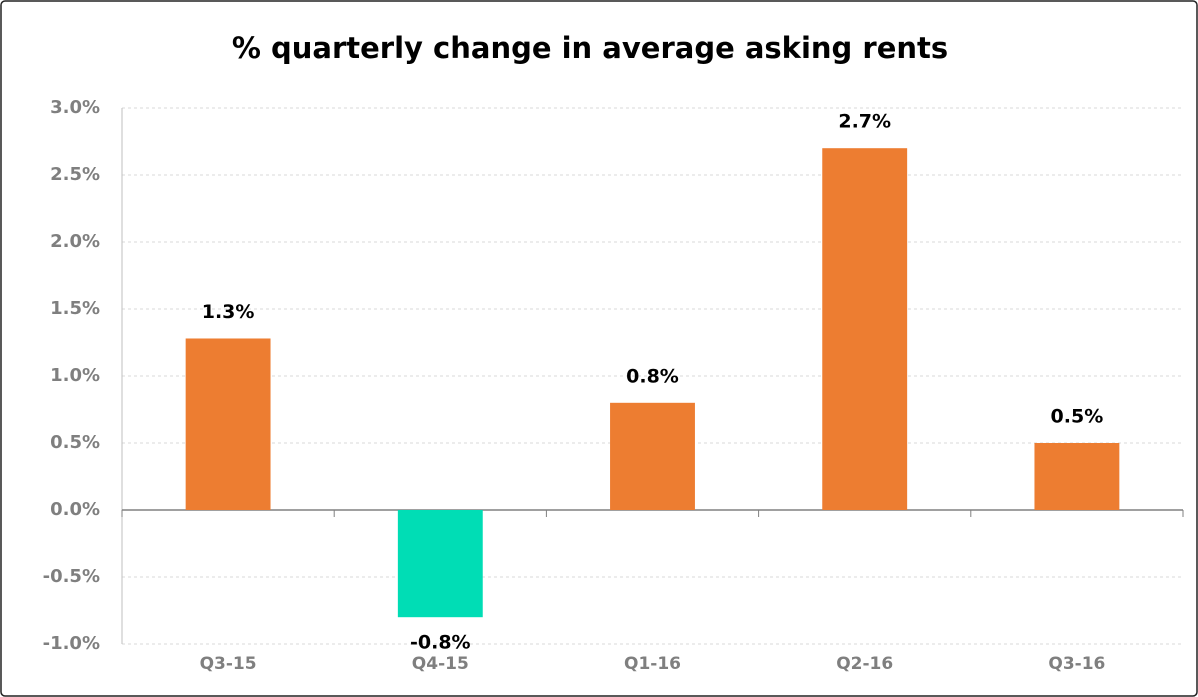  Describe the element at coordinates (228, 312) in the screenshot. I see `data-label: 1.3%` at that location.